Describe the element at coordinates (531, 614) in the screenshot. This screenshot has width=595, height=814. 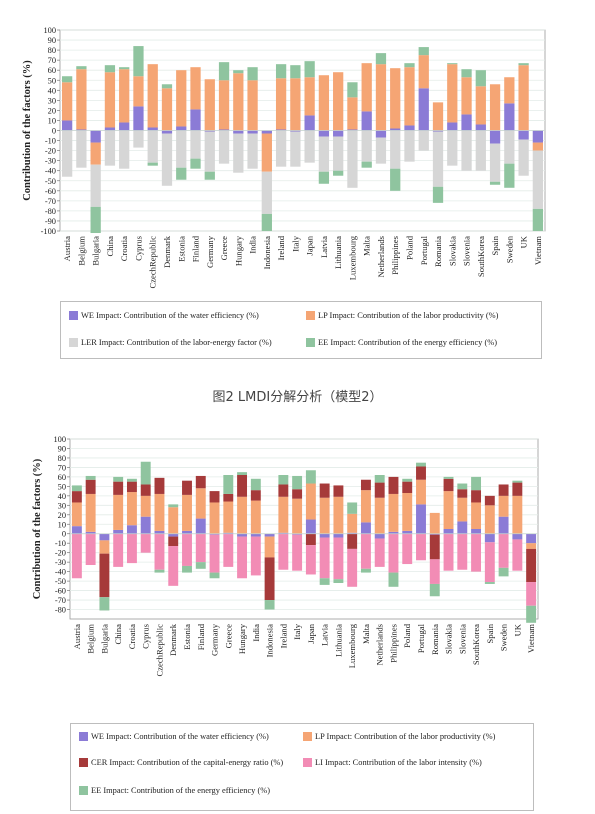
I see `bar-ee-vietnam` at that location.